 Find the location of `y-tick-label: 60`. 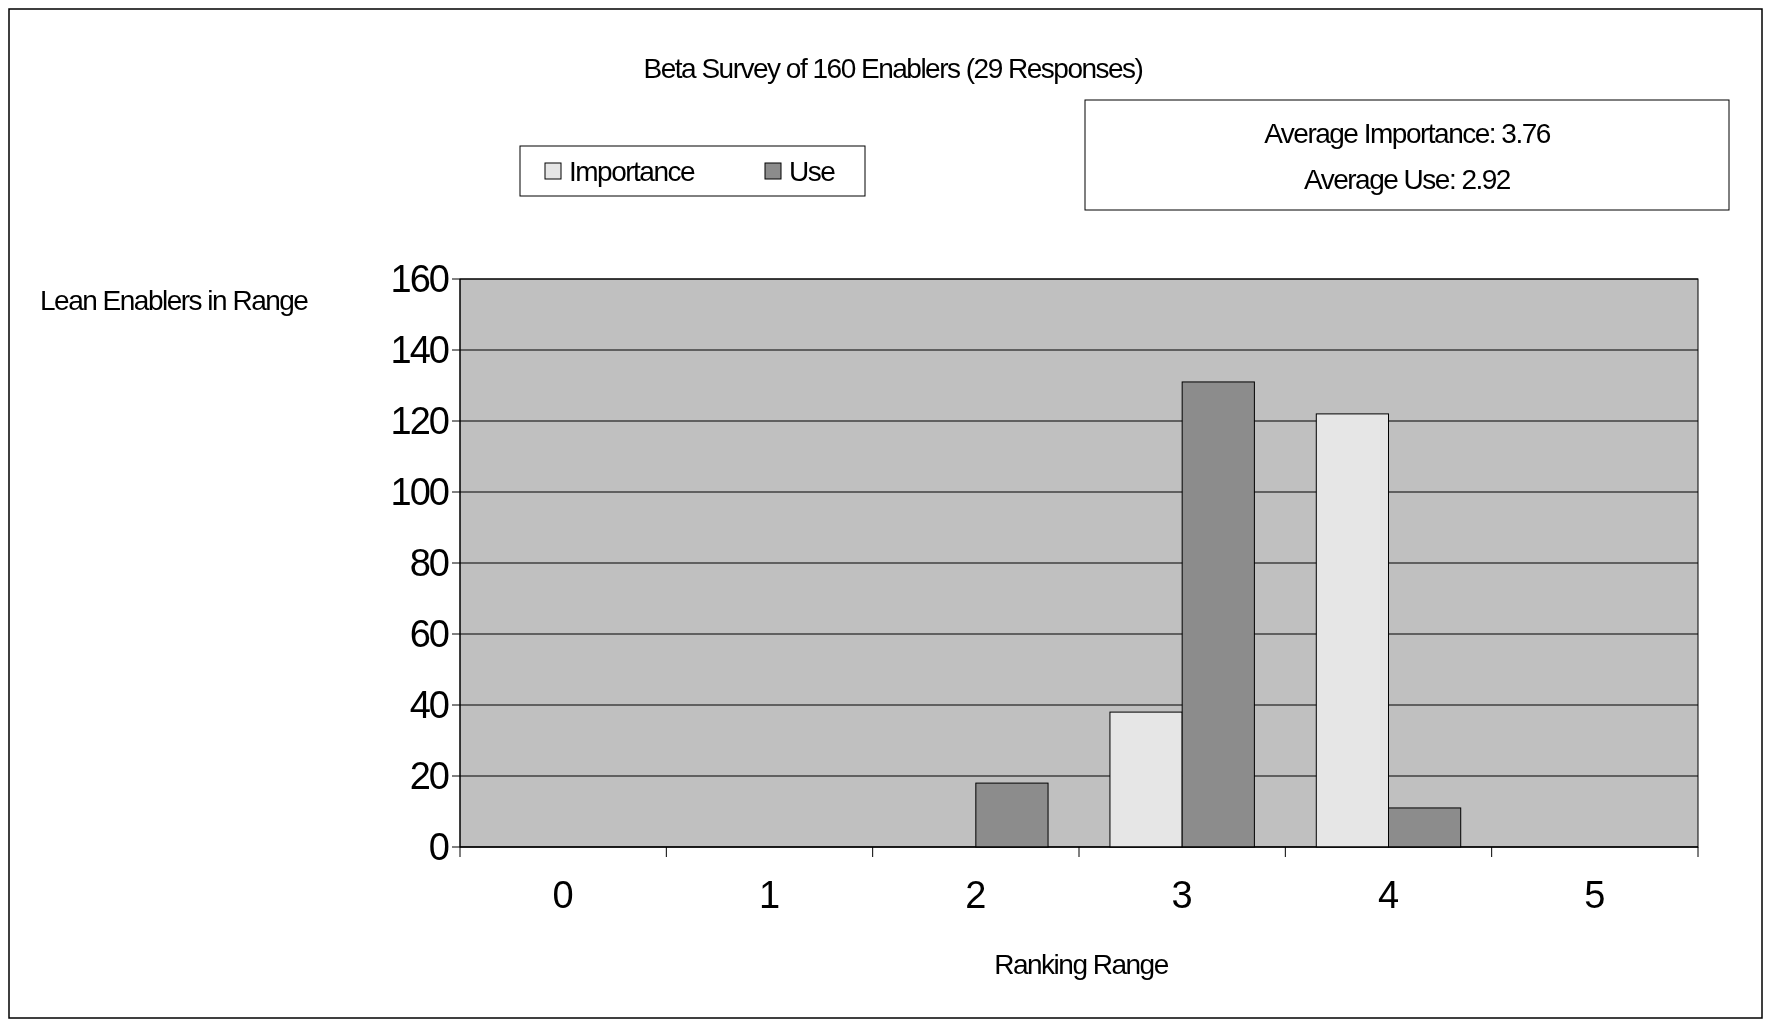

y-tick-label: 60 is located at coordinates (429, 634).